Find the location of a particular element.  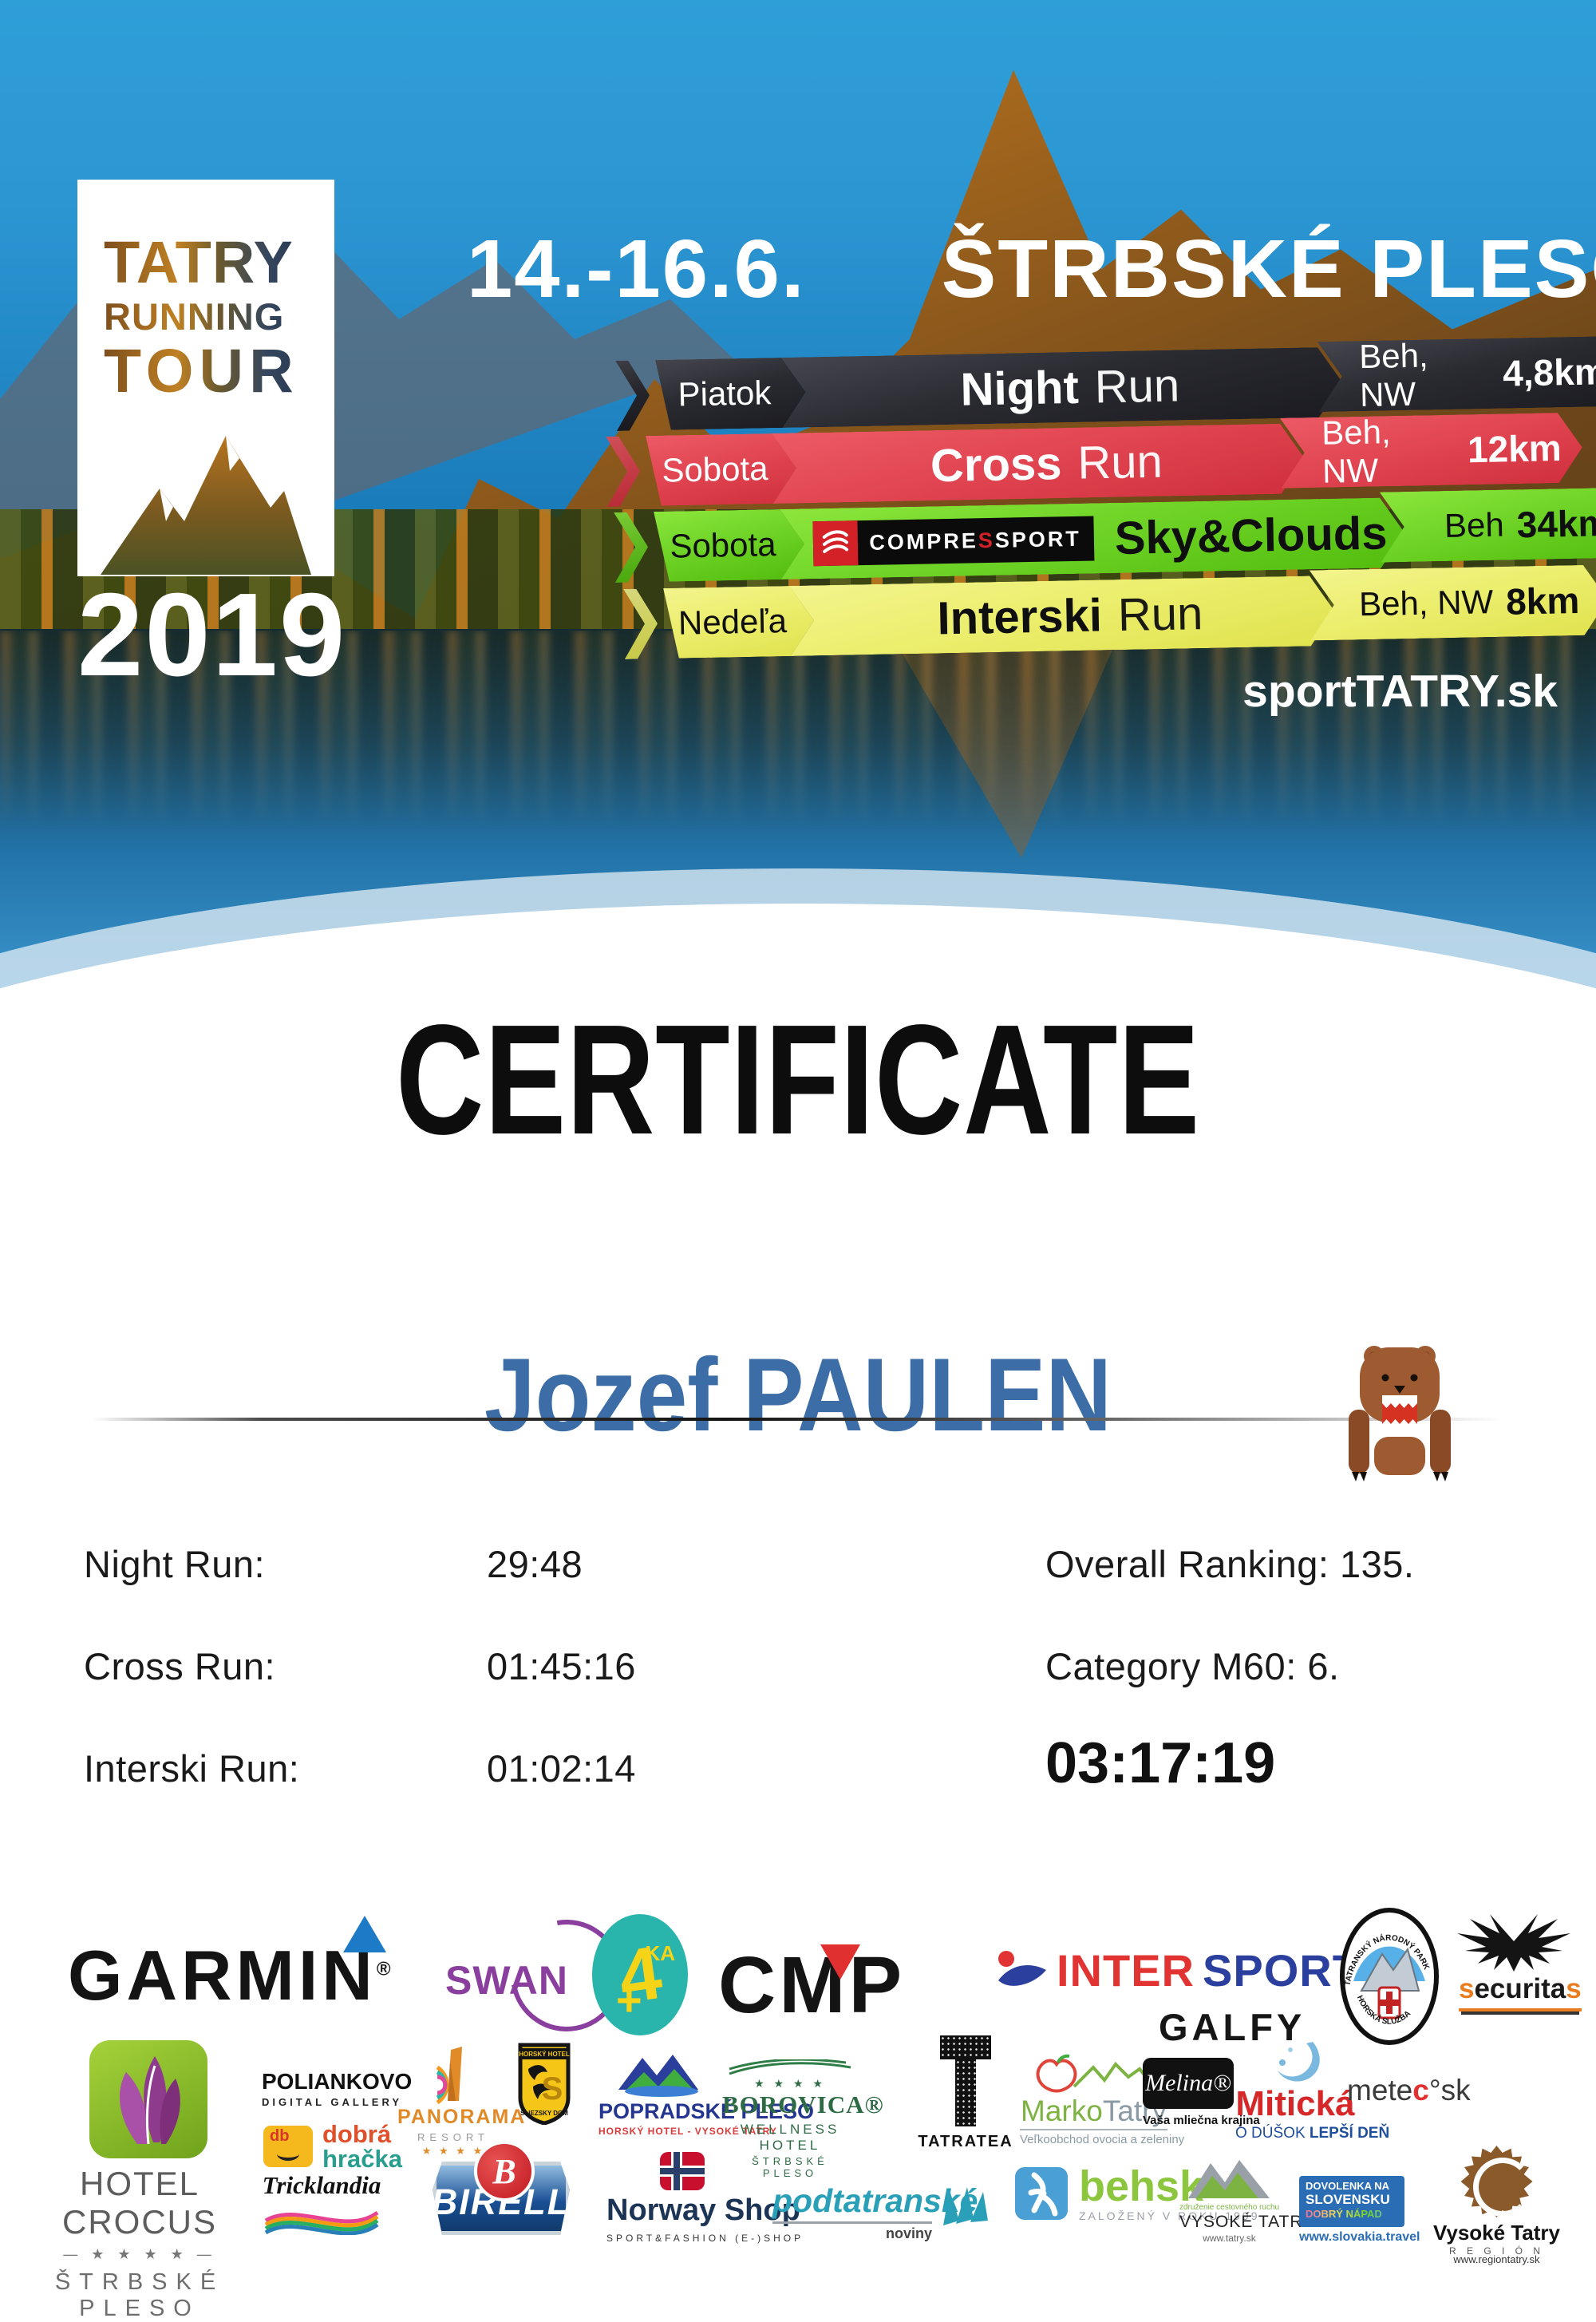

result-label: Interski Run: is located at coordinates (192, 1768).